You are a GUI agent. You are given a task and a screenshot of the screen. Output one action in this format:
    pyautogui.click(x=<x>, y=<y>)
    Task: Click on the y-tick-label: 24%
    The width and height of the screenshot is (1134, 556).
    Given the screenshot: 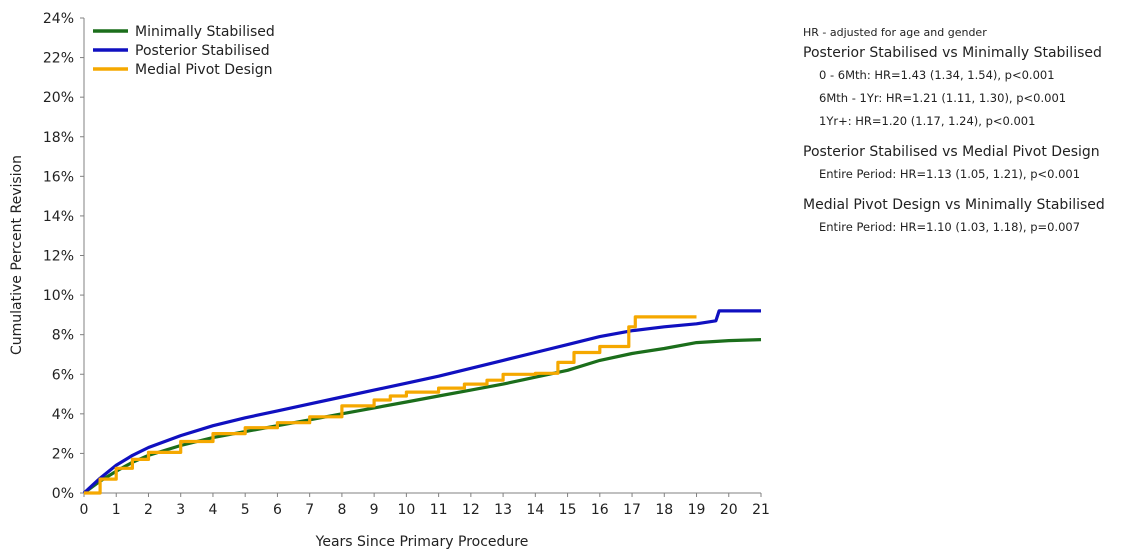 What is the action you would take?
    pyautogui.click(x=58, y=19)
    